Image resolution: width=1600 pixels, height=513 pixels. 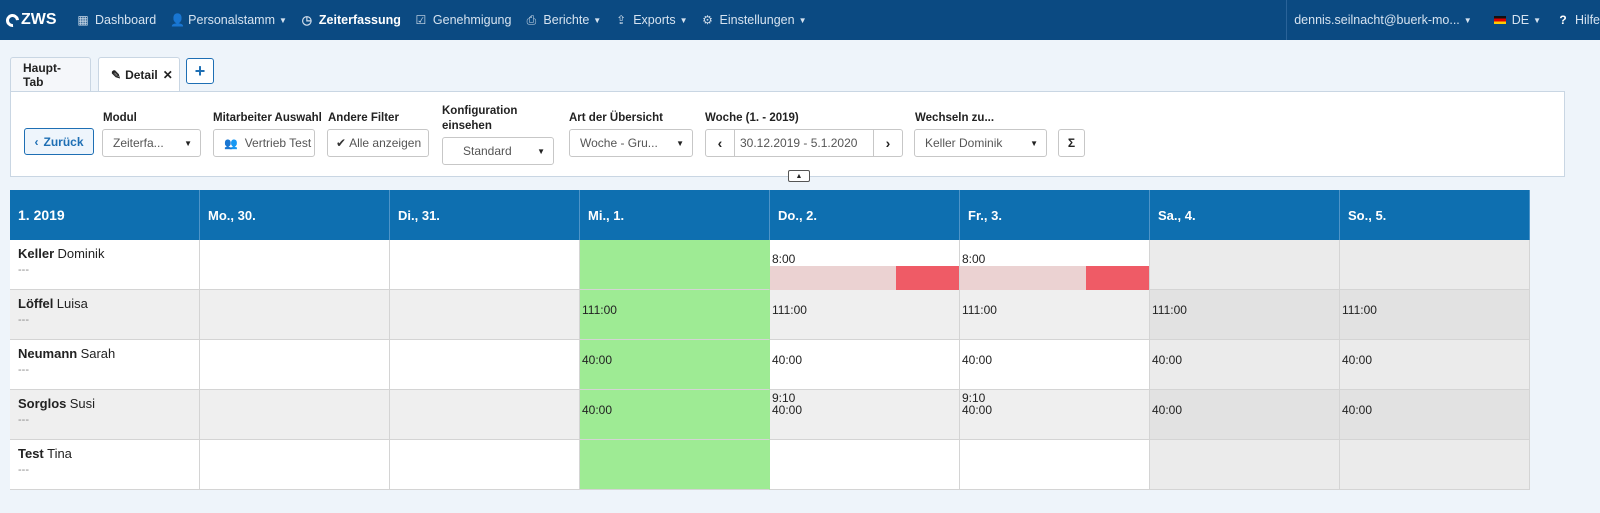 I want to click on week-range-field: 30.12.2019 - 5.1.2020, so click(x=804, y=143).